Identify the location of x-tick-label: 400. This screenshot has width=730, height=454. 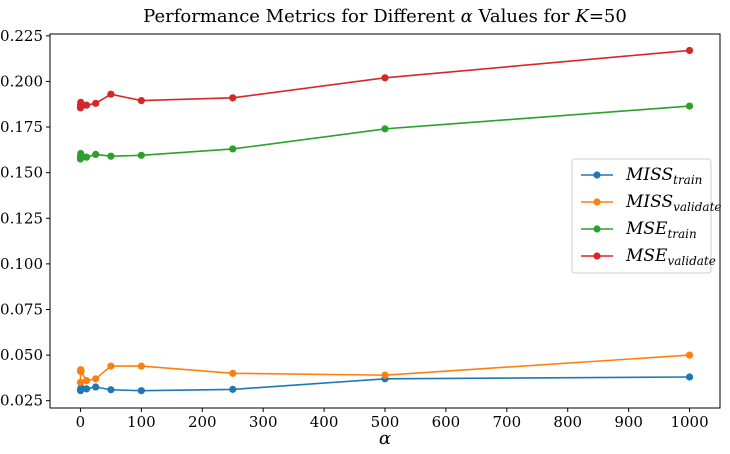
(324, 422).